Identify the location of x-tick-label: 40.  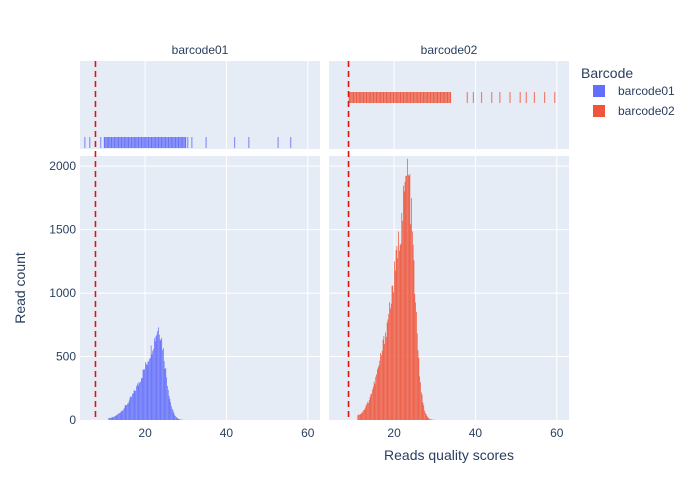
(476, 433).